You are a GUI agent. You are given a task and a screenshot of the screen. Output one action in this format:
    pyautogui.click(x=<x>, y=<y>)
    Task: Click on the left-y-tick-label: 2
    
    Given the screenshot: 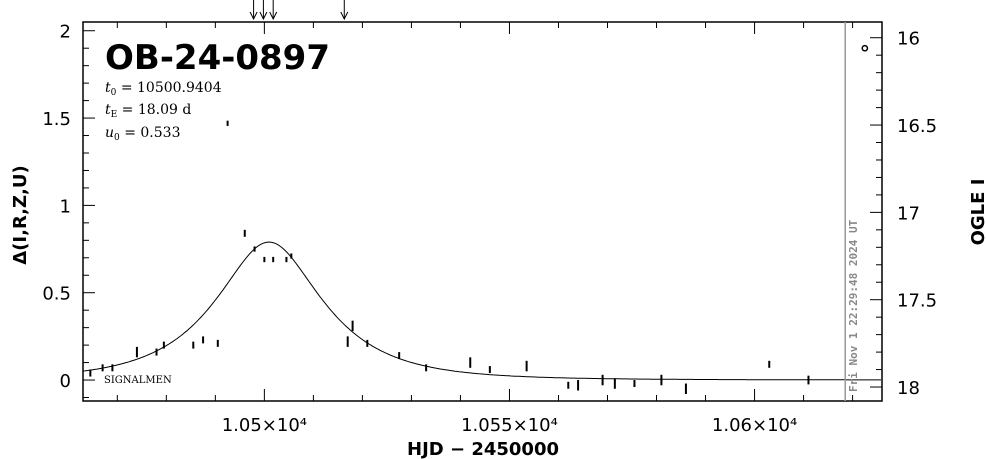 What is the action you would take?
    pyautogui.click(x=65, y=32)
    